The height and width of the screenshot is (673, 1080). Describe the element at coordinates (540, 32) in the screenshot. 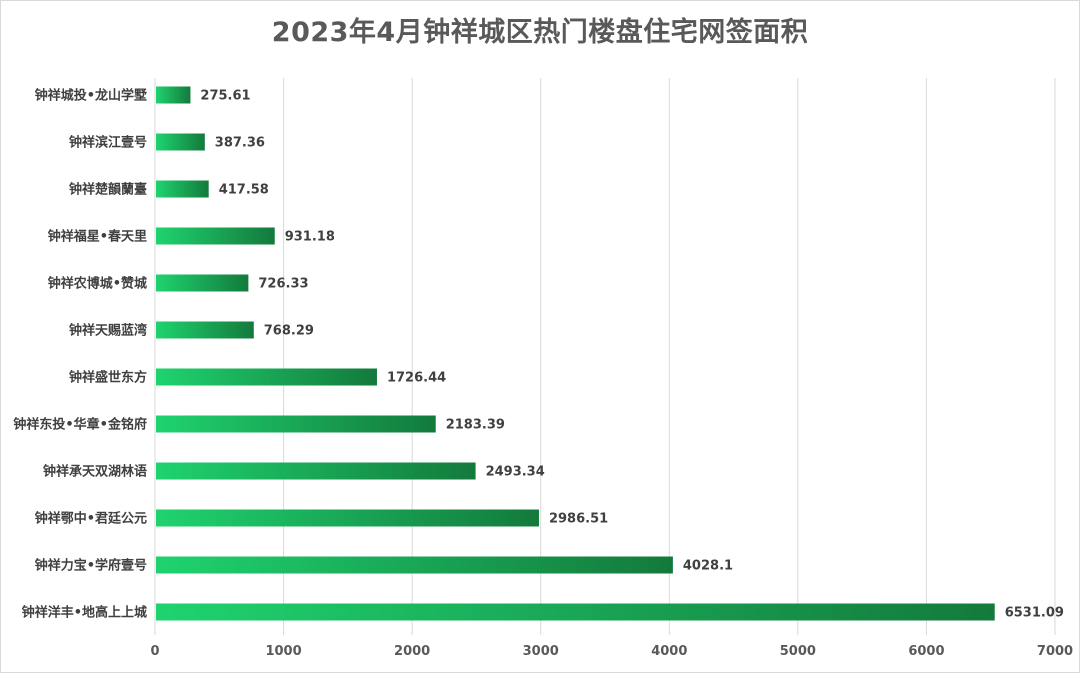

I see `chart-title: 2023年4月钟祥城区热门楼盘住宅网签面积` at that location.